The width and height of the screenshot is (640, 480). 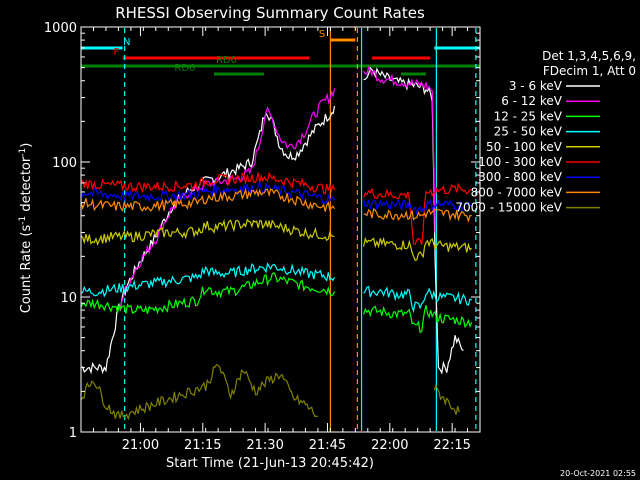 I want to click on series-line-3to6keVkev, so click(x=413, y=220).